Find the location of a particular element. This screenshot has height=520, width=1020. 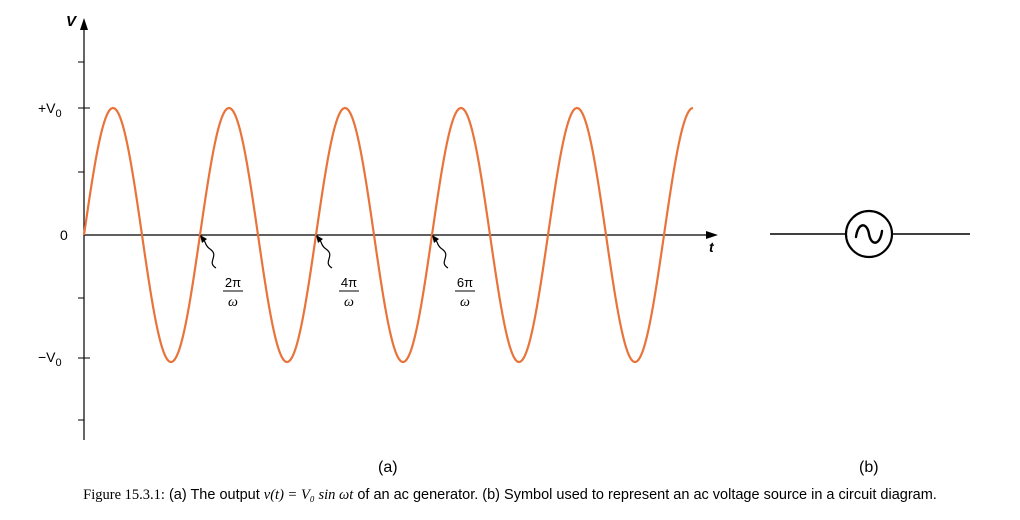

crossing-label-3-denominator: ω is located at coordinates (465, 302).